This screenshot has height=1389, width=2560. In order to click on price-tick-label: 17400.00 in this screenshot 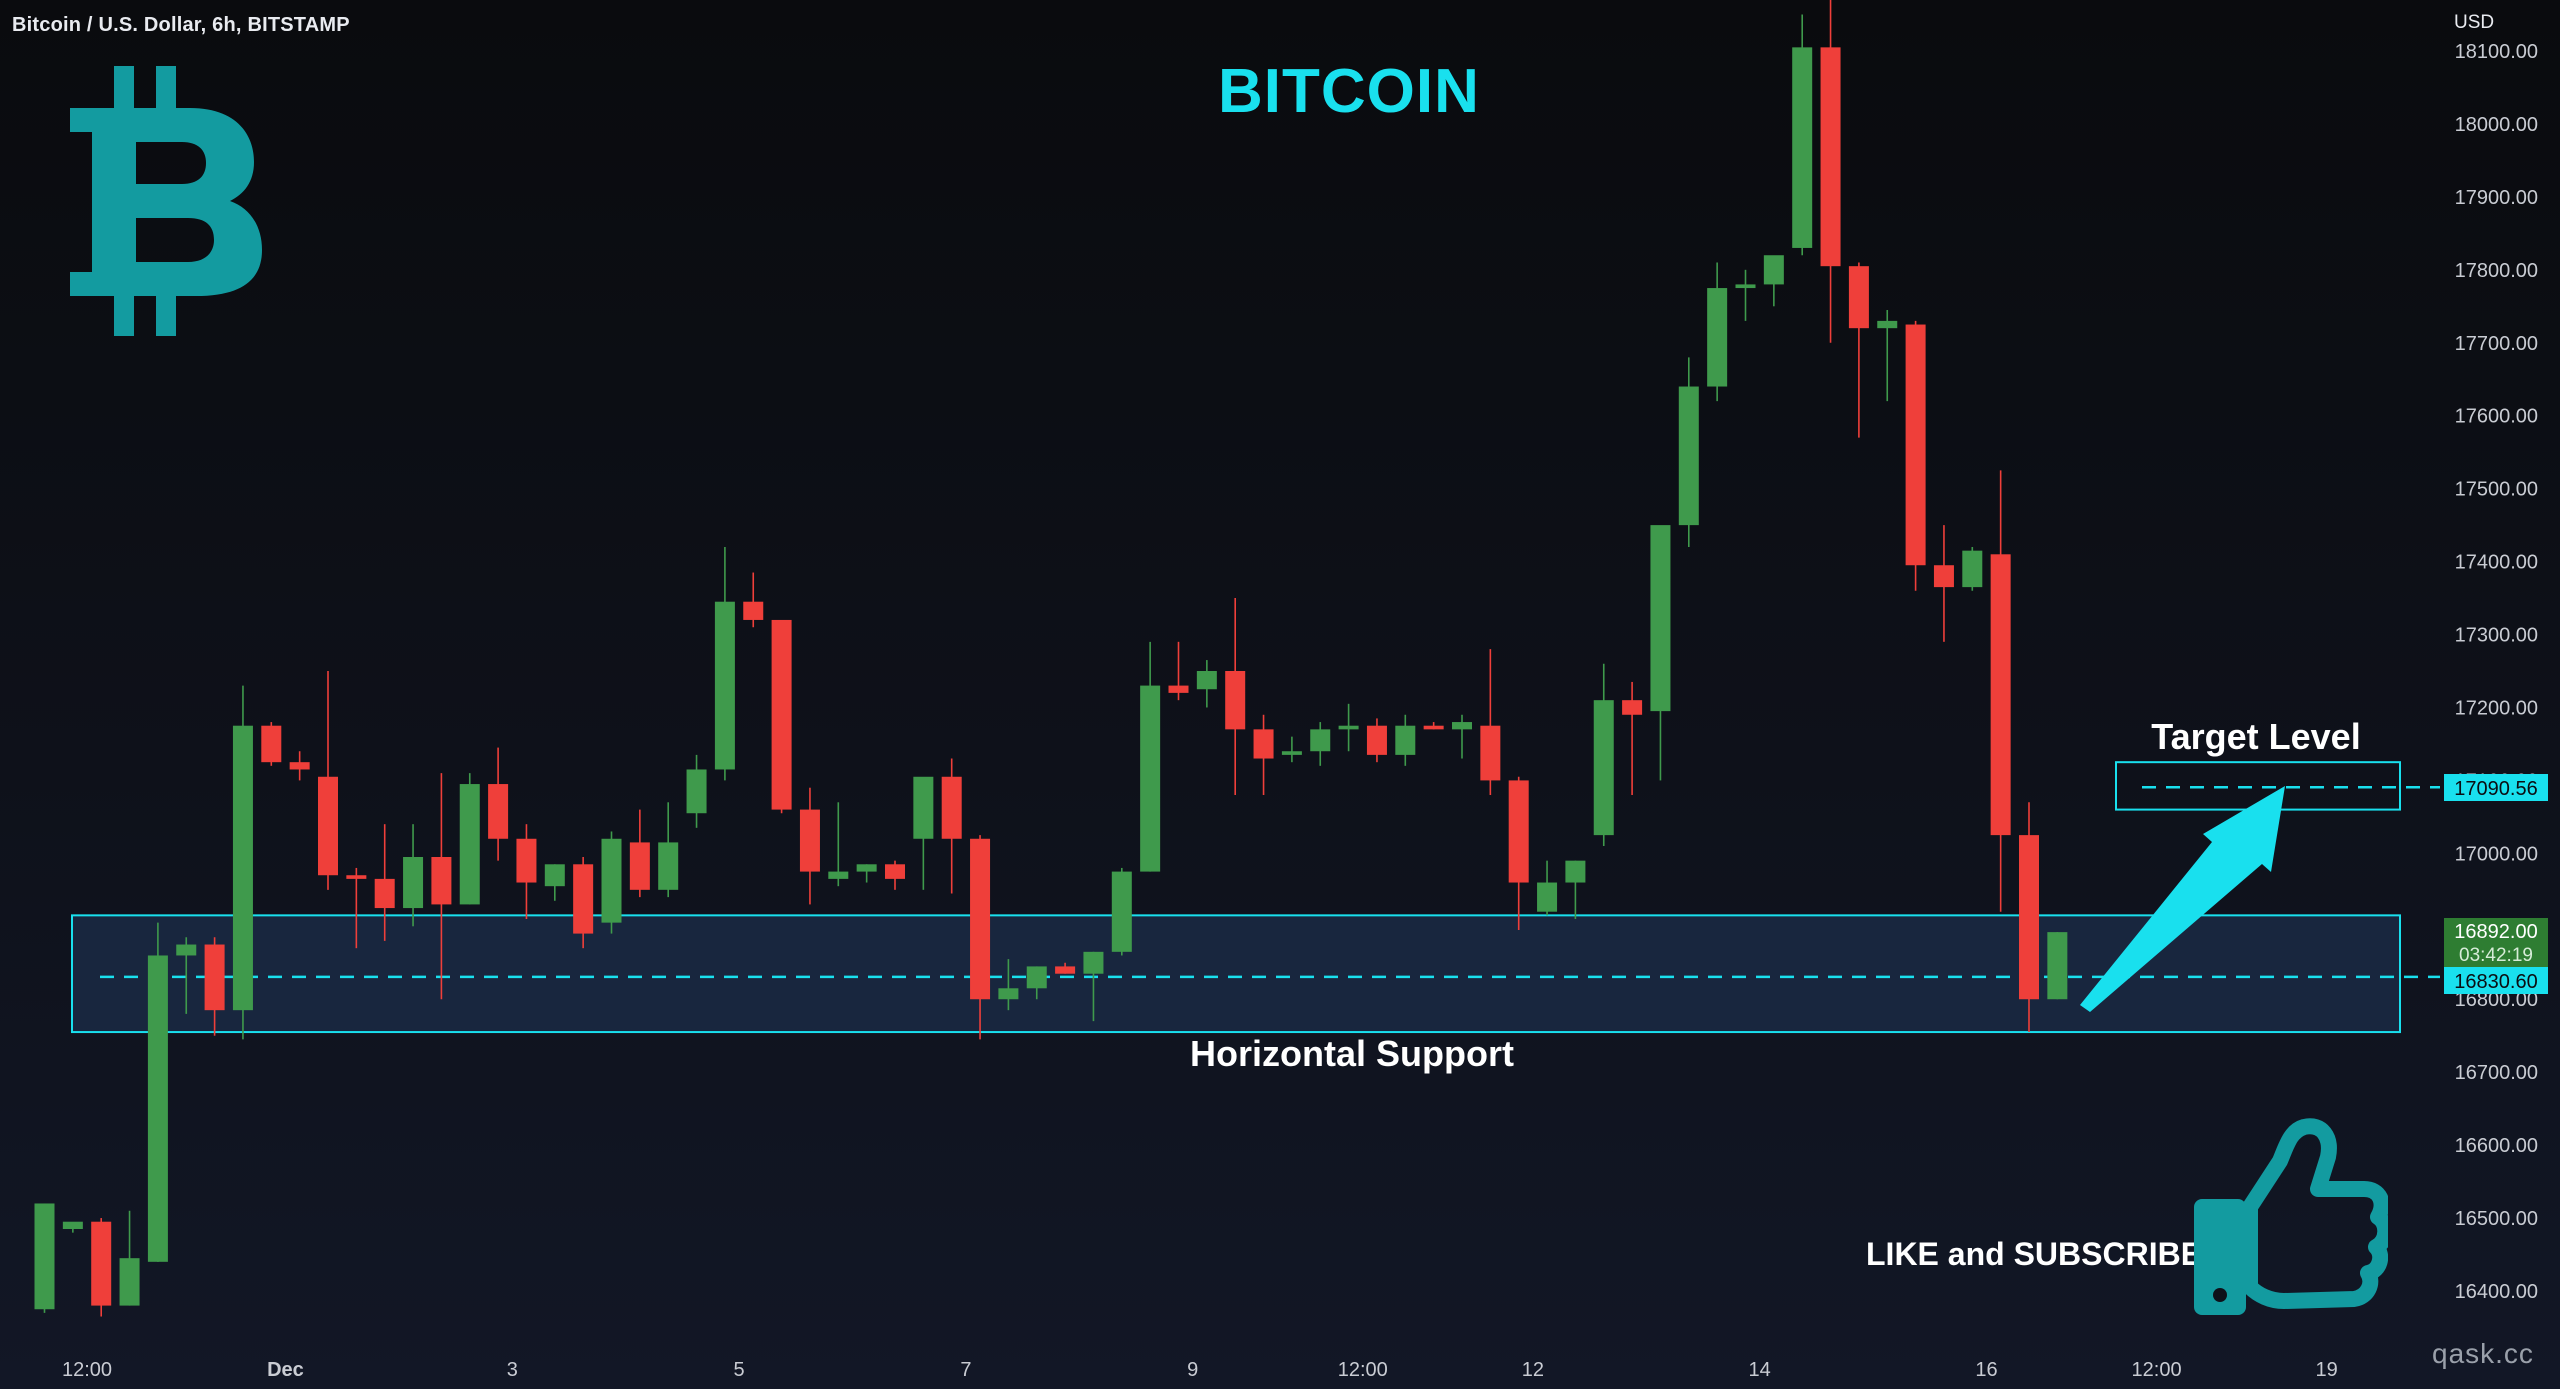, I will do `click(2496, 563)`.